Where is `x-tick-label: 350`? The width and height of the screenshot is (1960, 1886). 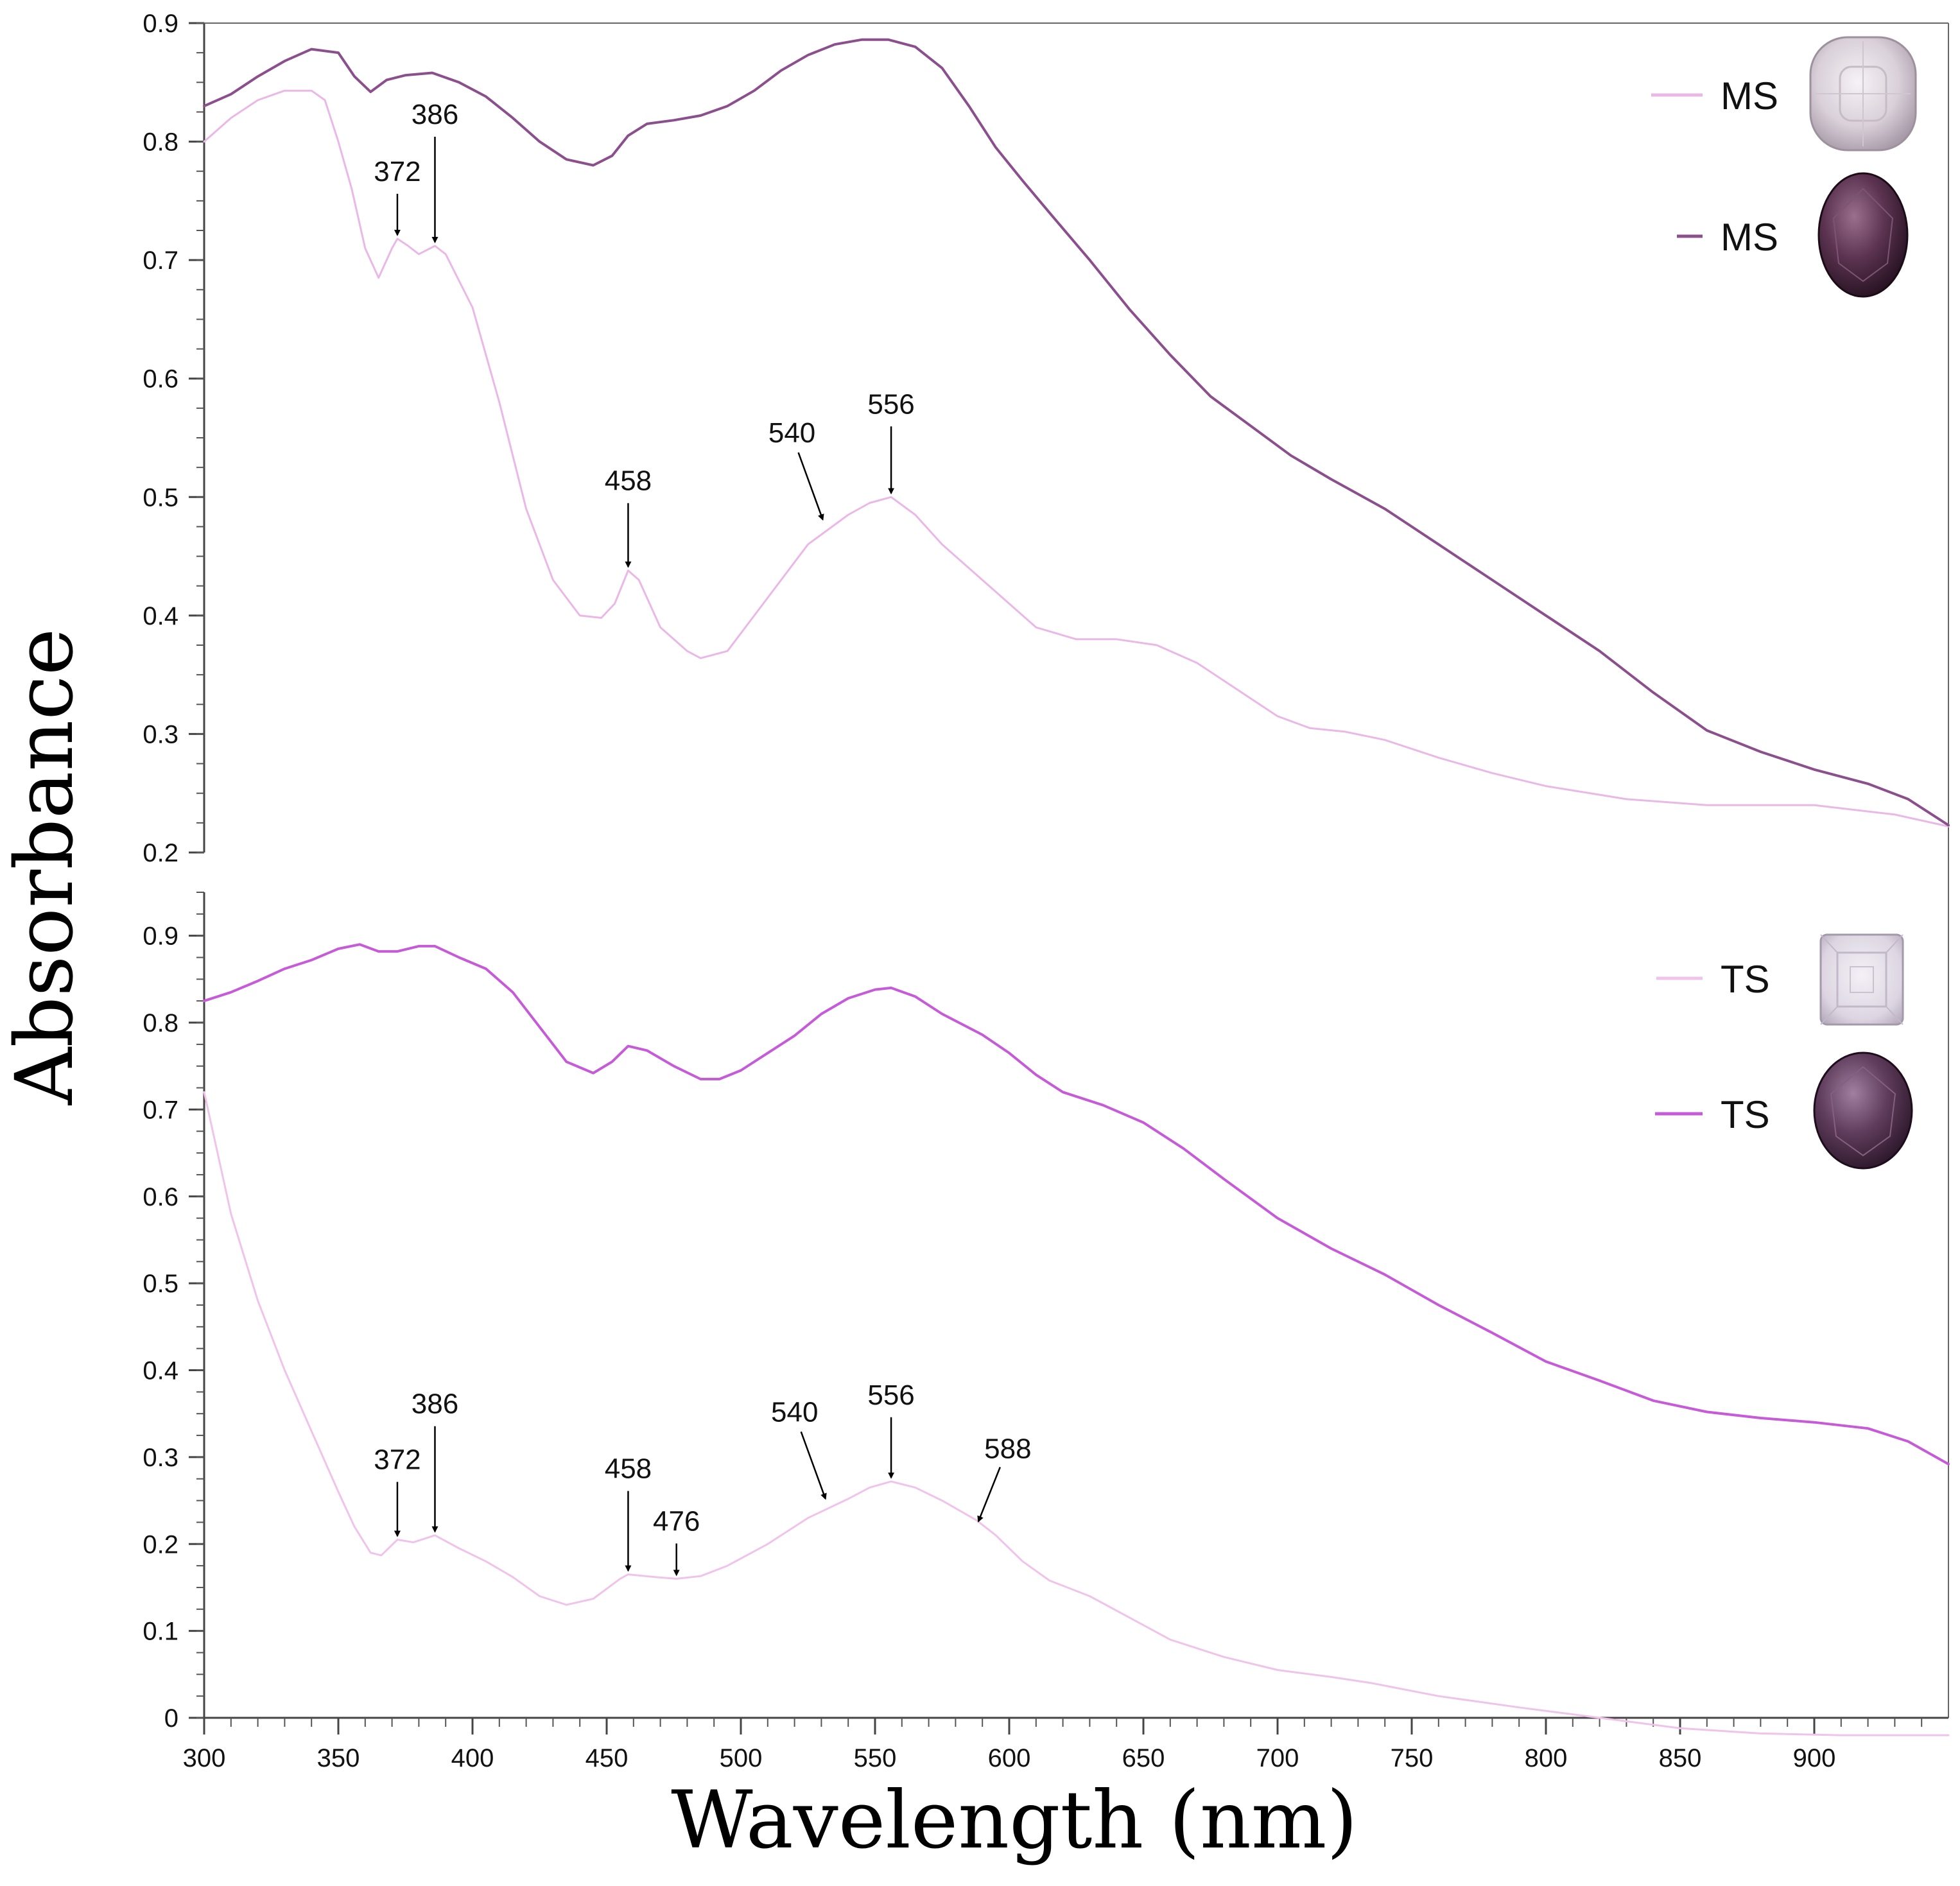
x-tick-label: 350 is located at coordinates (338, 1758).